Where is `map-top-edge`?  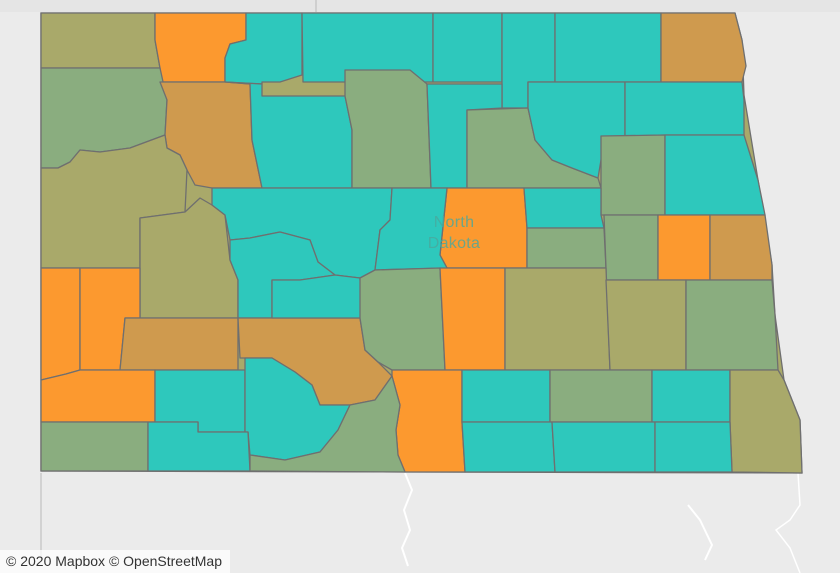
map-top-edge is located at coordinates (420, 6).